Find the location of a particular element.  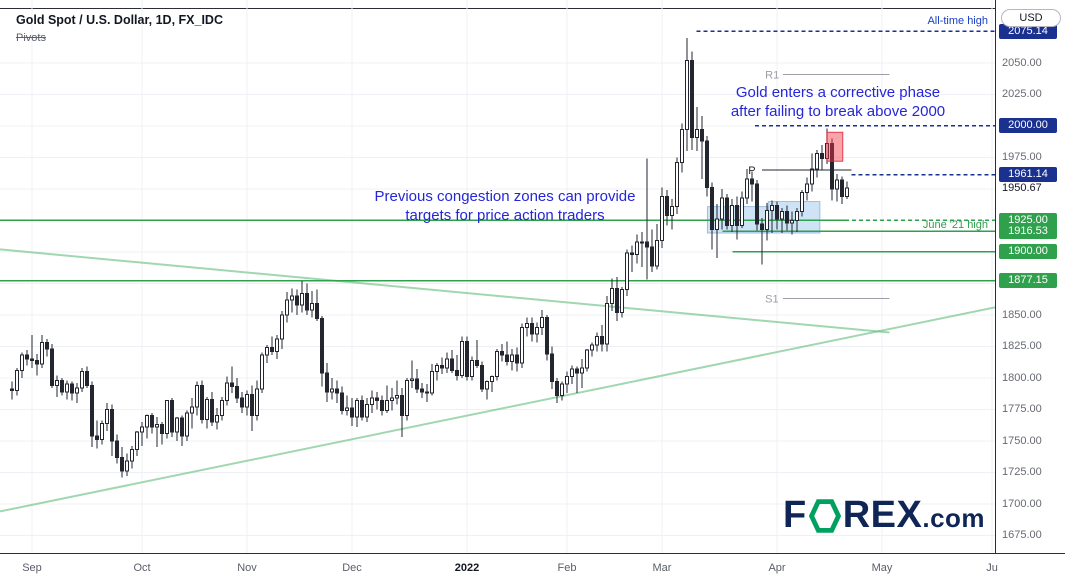

price-tick: 1800.00 is located at coordinates (1022, 377).